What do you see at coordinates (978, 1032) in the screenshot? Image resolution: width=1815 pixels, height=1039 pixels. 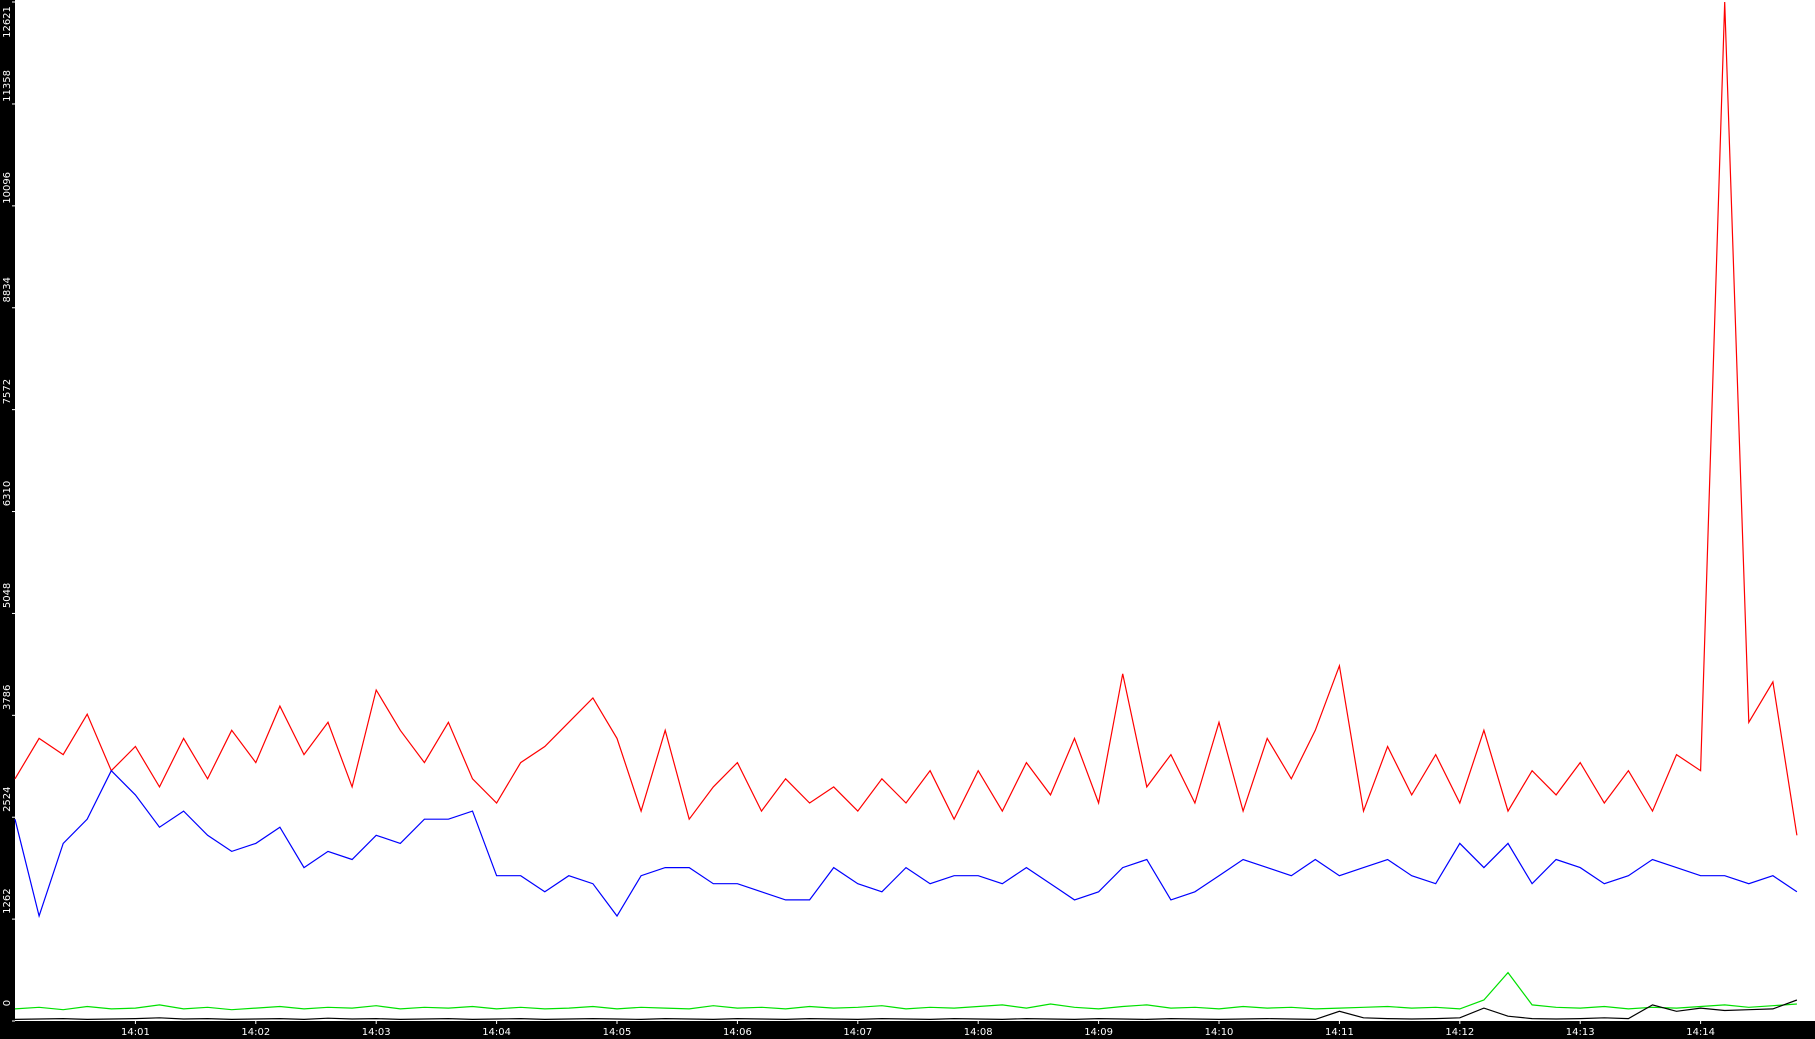 I see `x-tick-label: 14:08` at bounding box center [978, 1032].